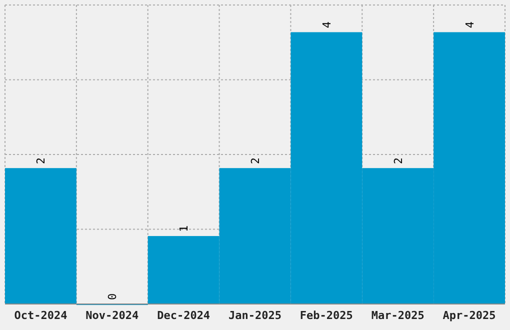 Image resolution: width=510 pixels, height=330 pixels. I want to click on x-tick-label: Feb-2025, so click(326, 315).